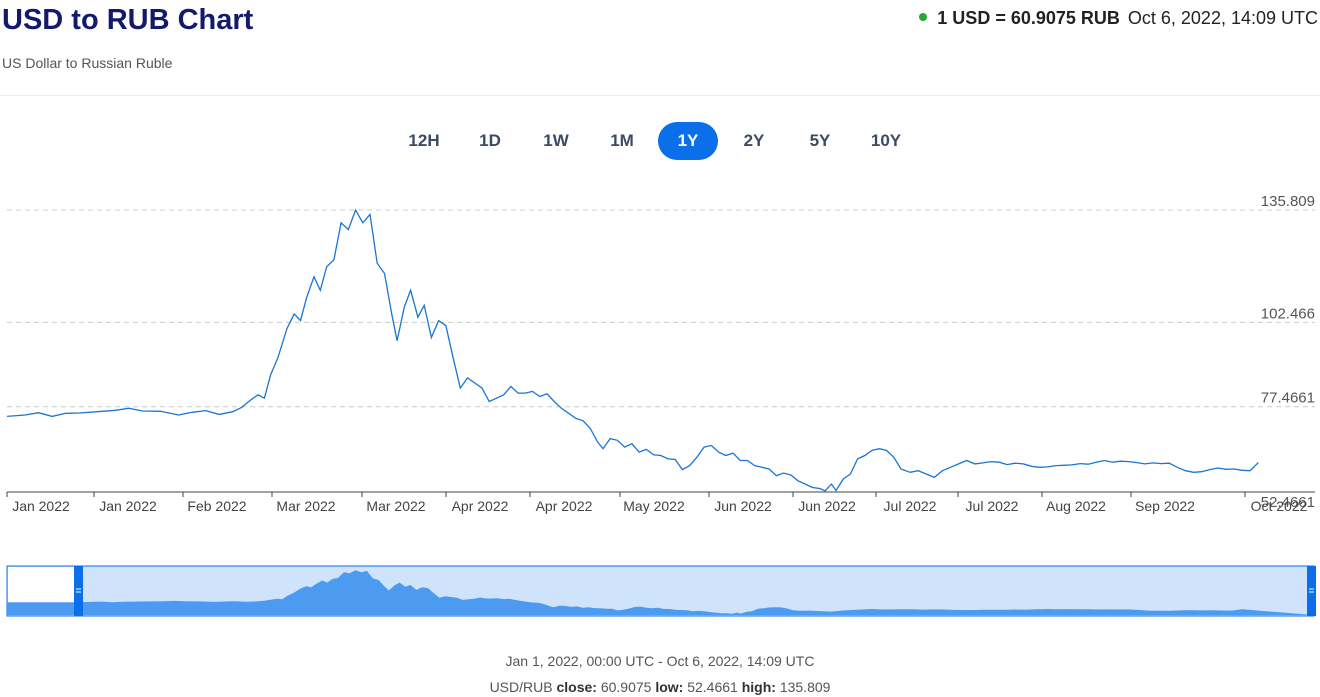 The image size is (1320, 697). I want to click on high-label: high:, so click(758, 687).